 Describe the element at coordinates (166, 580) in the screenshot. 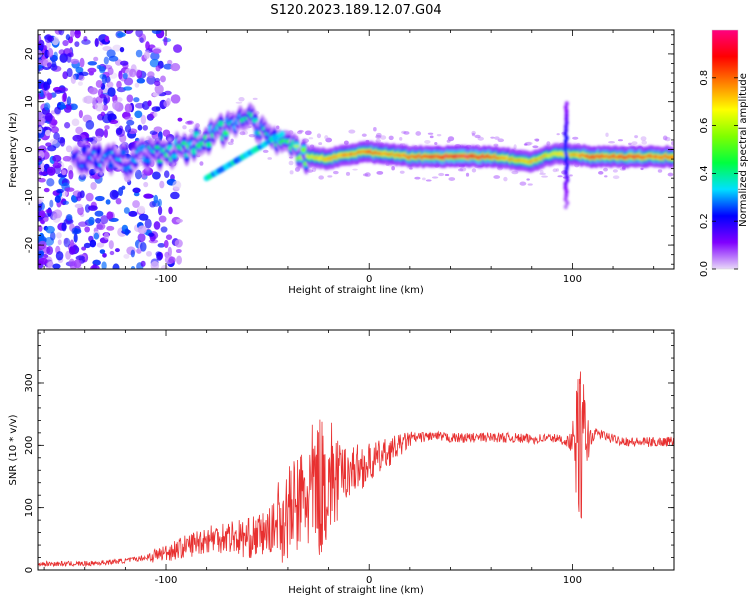

I see `x-tick-label: -100` at that location.